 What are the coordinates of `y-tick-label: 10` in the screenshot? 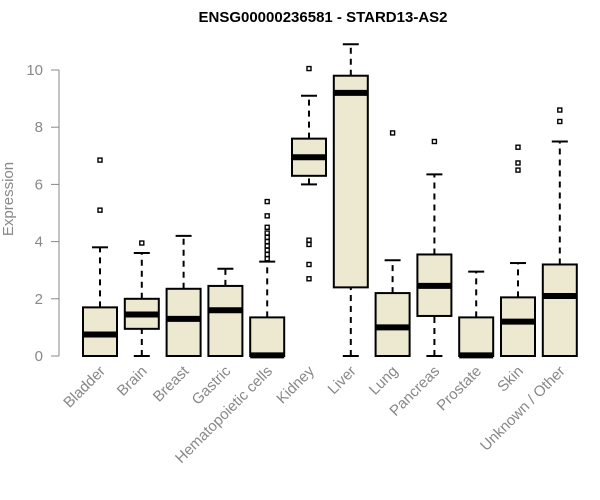 It's located at (34, 70).